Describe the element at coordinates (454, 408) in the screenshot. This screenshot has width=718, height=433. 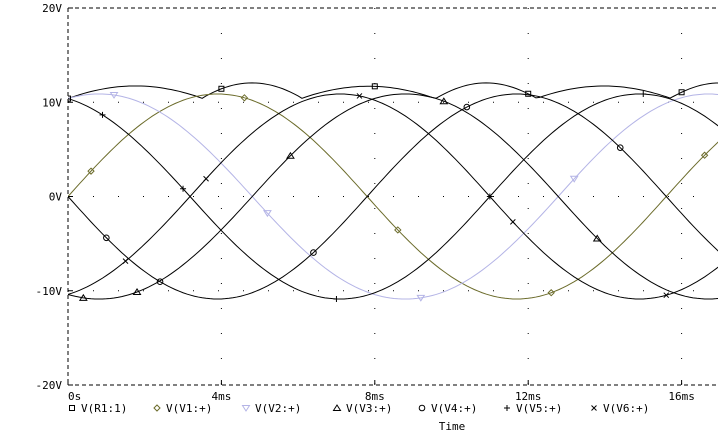
I see `legend-entry-4: V(V4:+)` at that location.